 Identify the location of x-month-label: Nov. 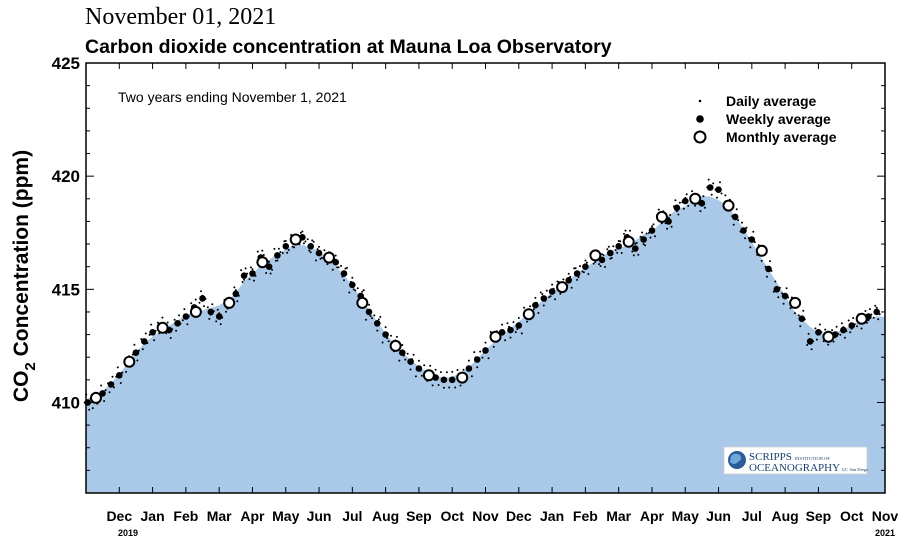
(885, 516).